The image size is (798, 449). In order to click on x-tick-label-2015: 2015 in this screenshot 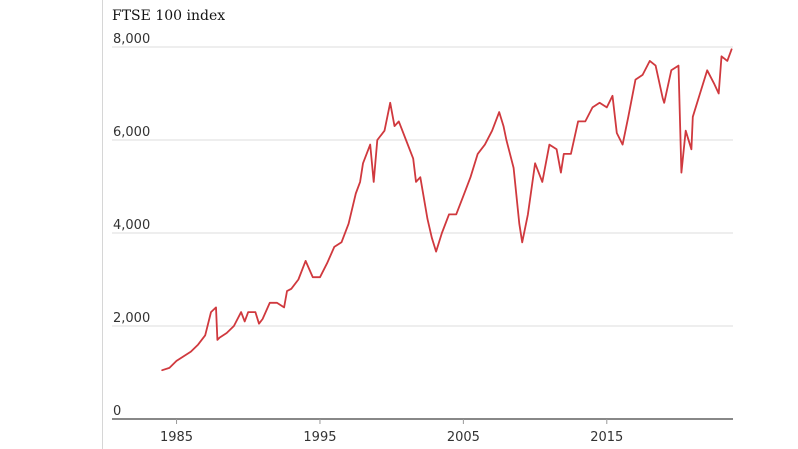, I will do `click(606, 437)`.